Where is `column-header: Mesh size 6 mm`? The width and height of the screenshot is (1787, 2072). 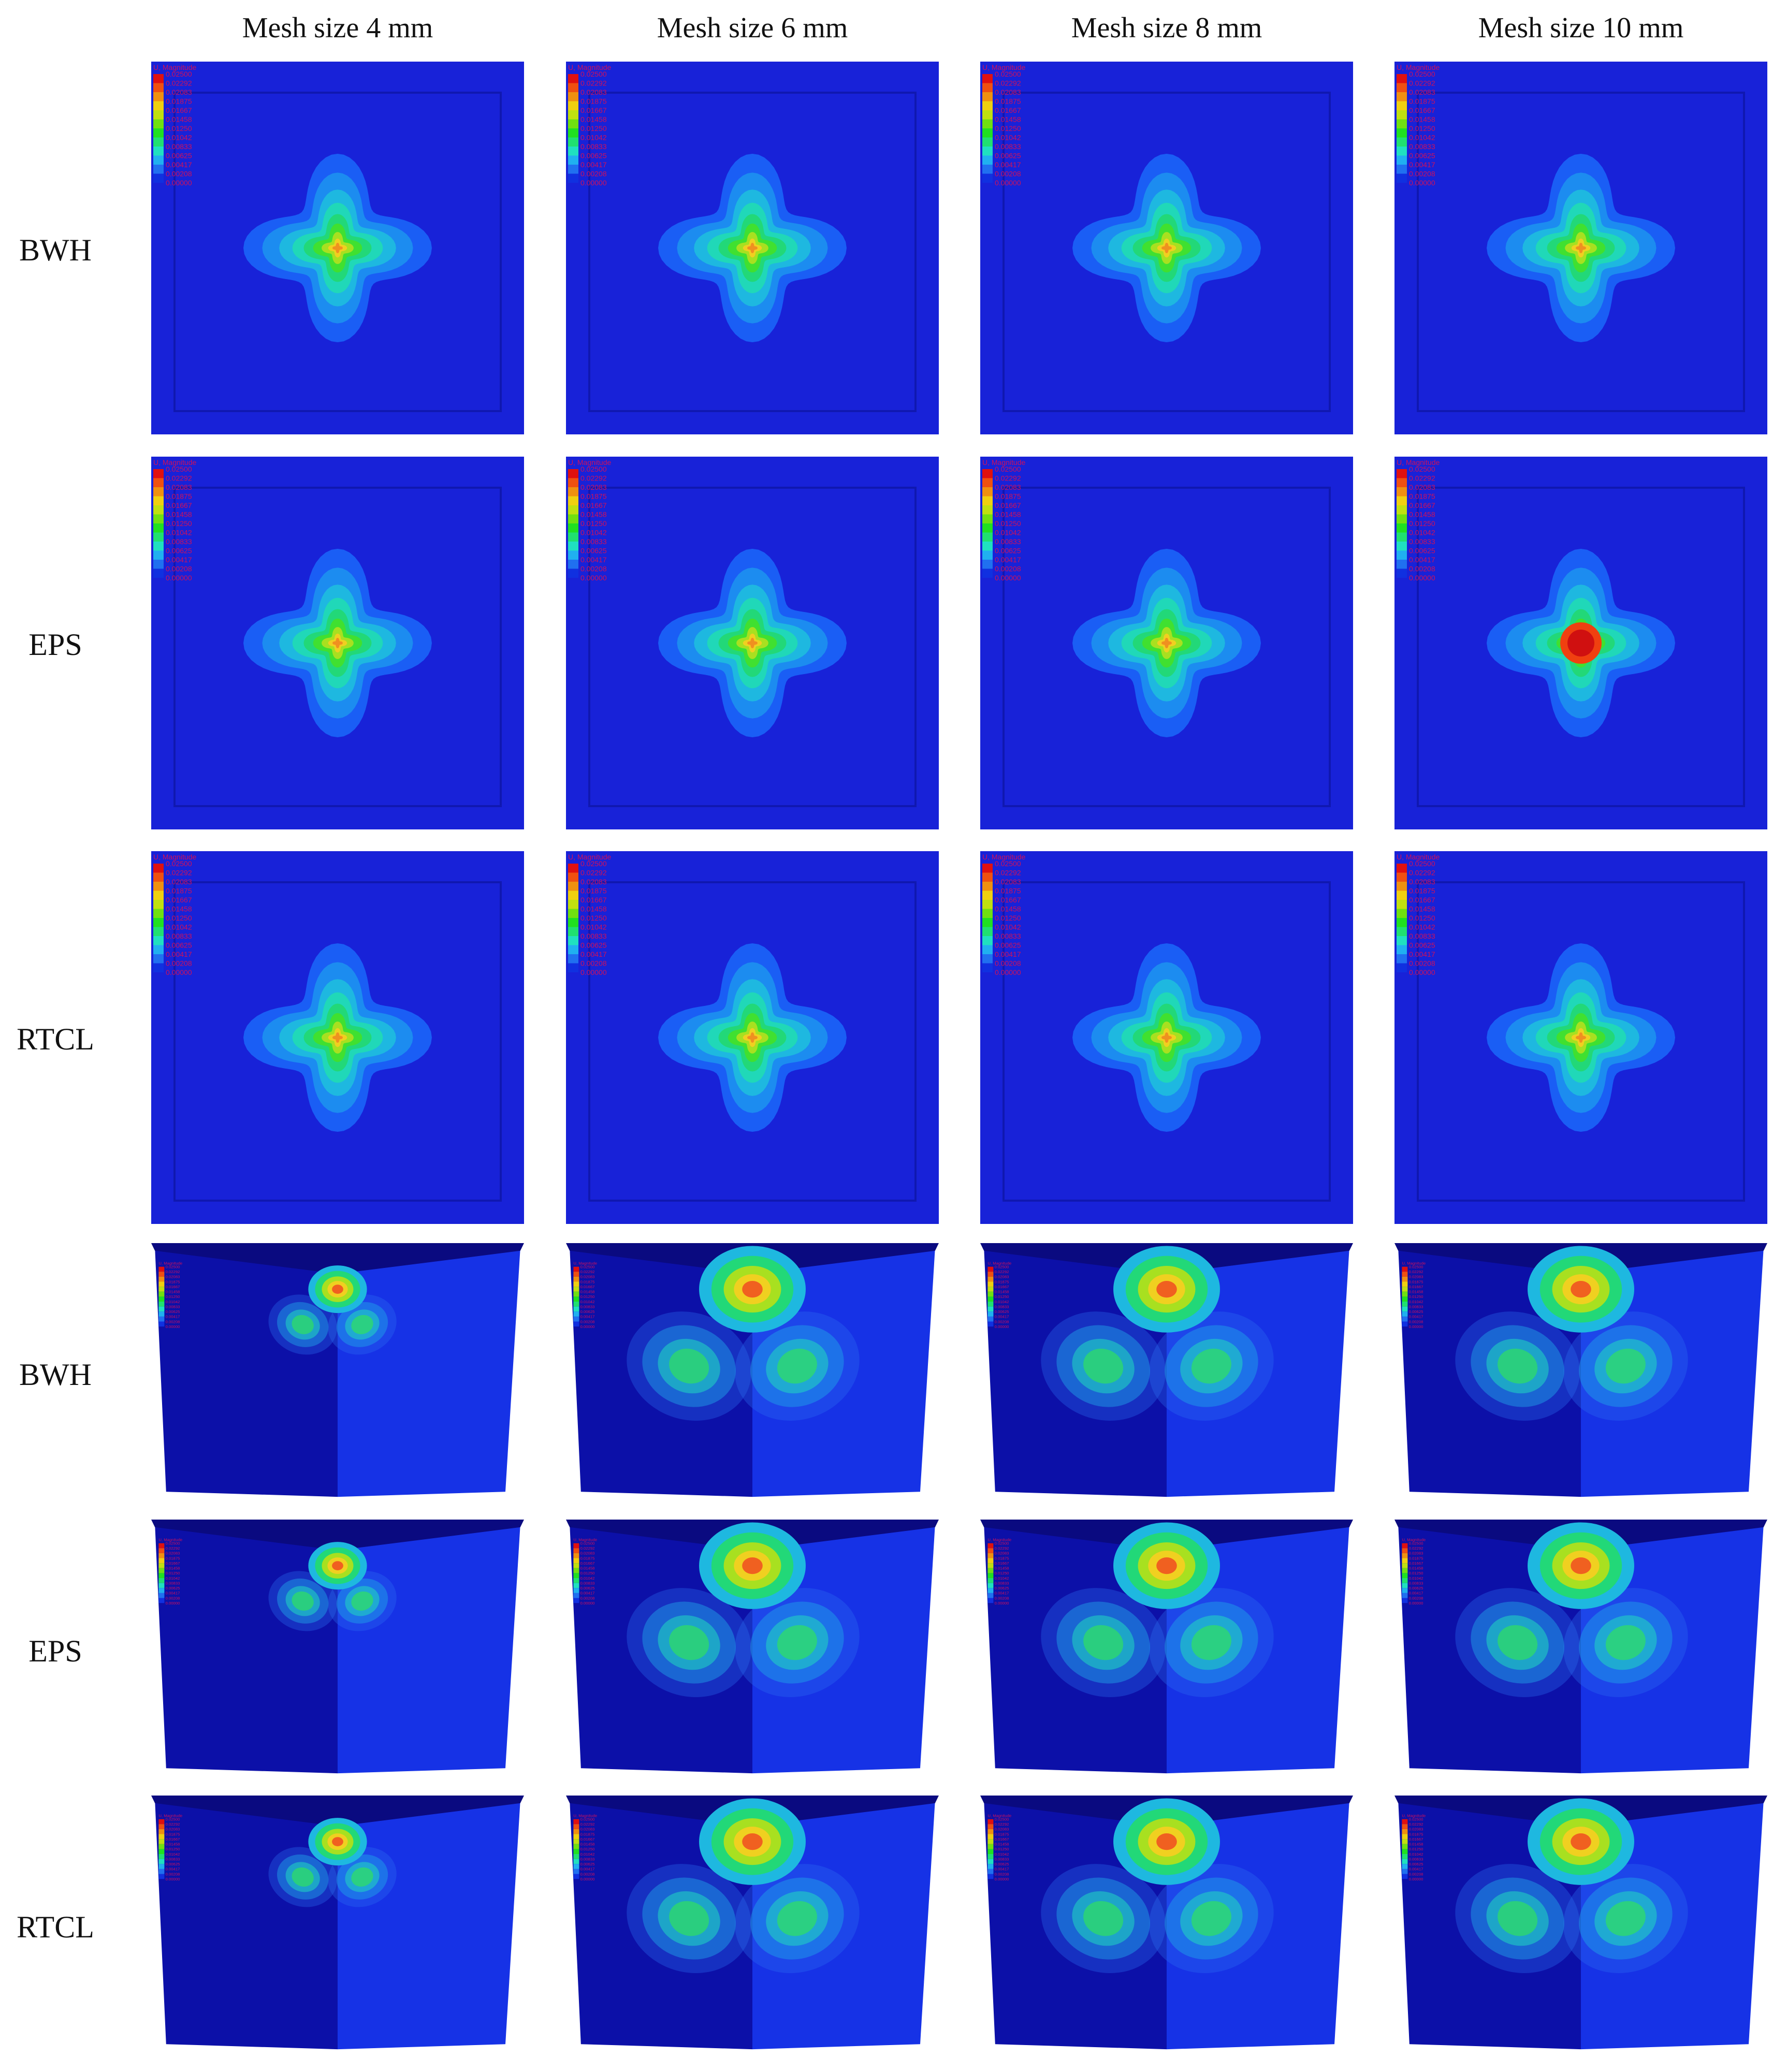
column-header: Mesh size 6 mm is located at coordinates (752, 28).